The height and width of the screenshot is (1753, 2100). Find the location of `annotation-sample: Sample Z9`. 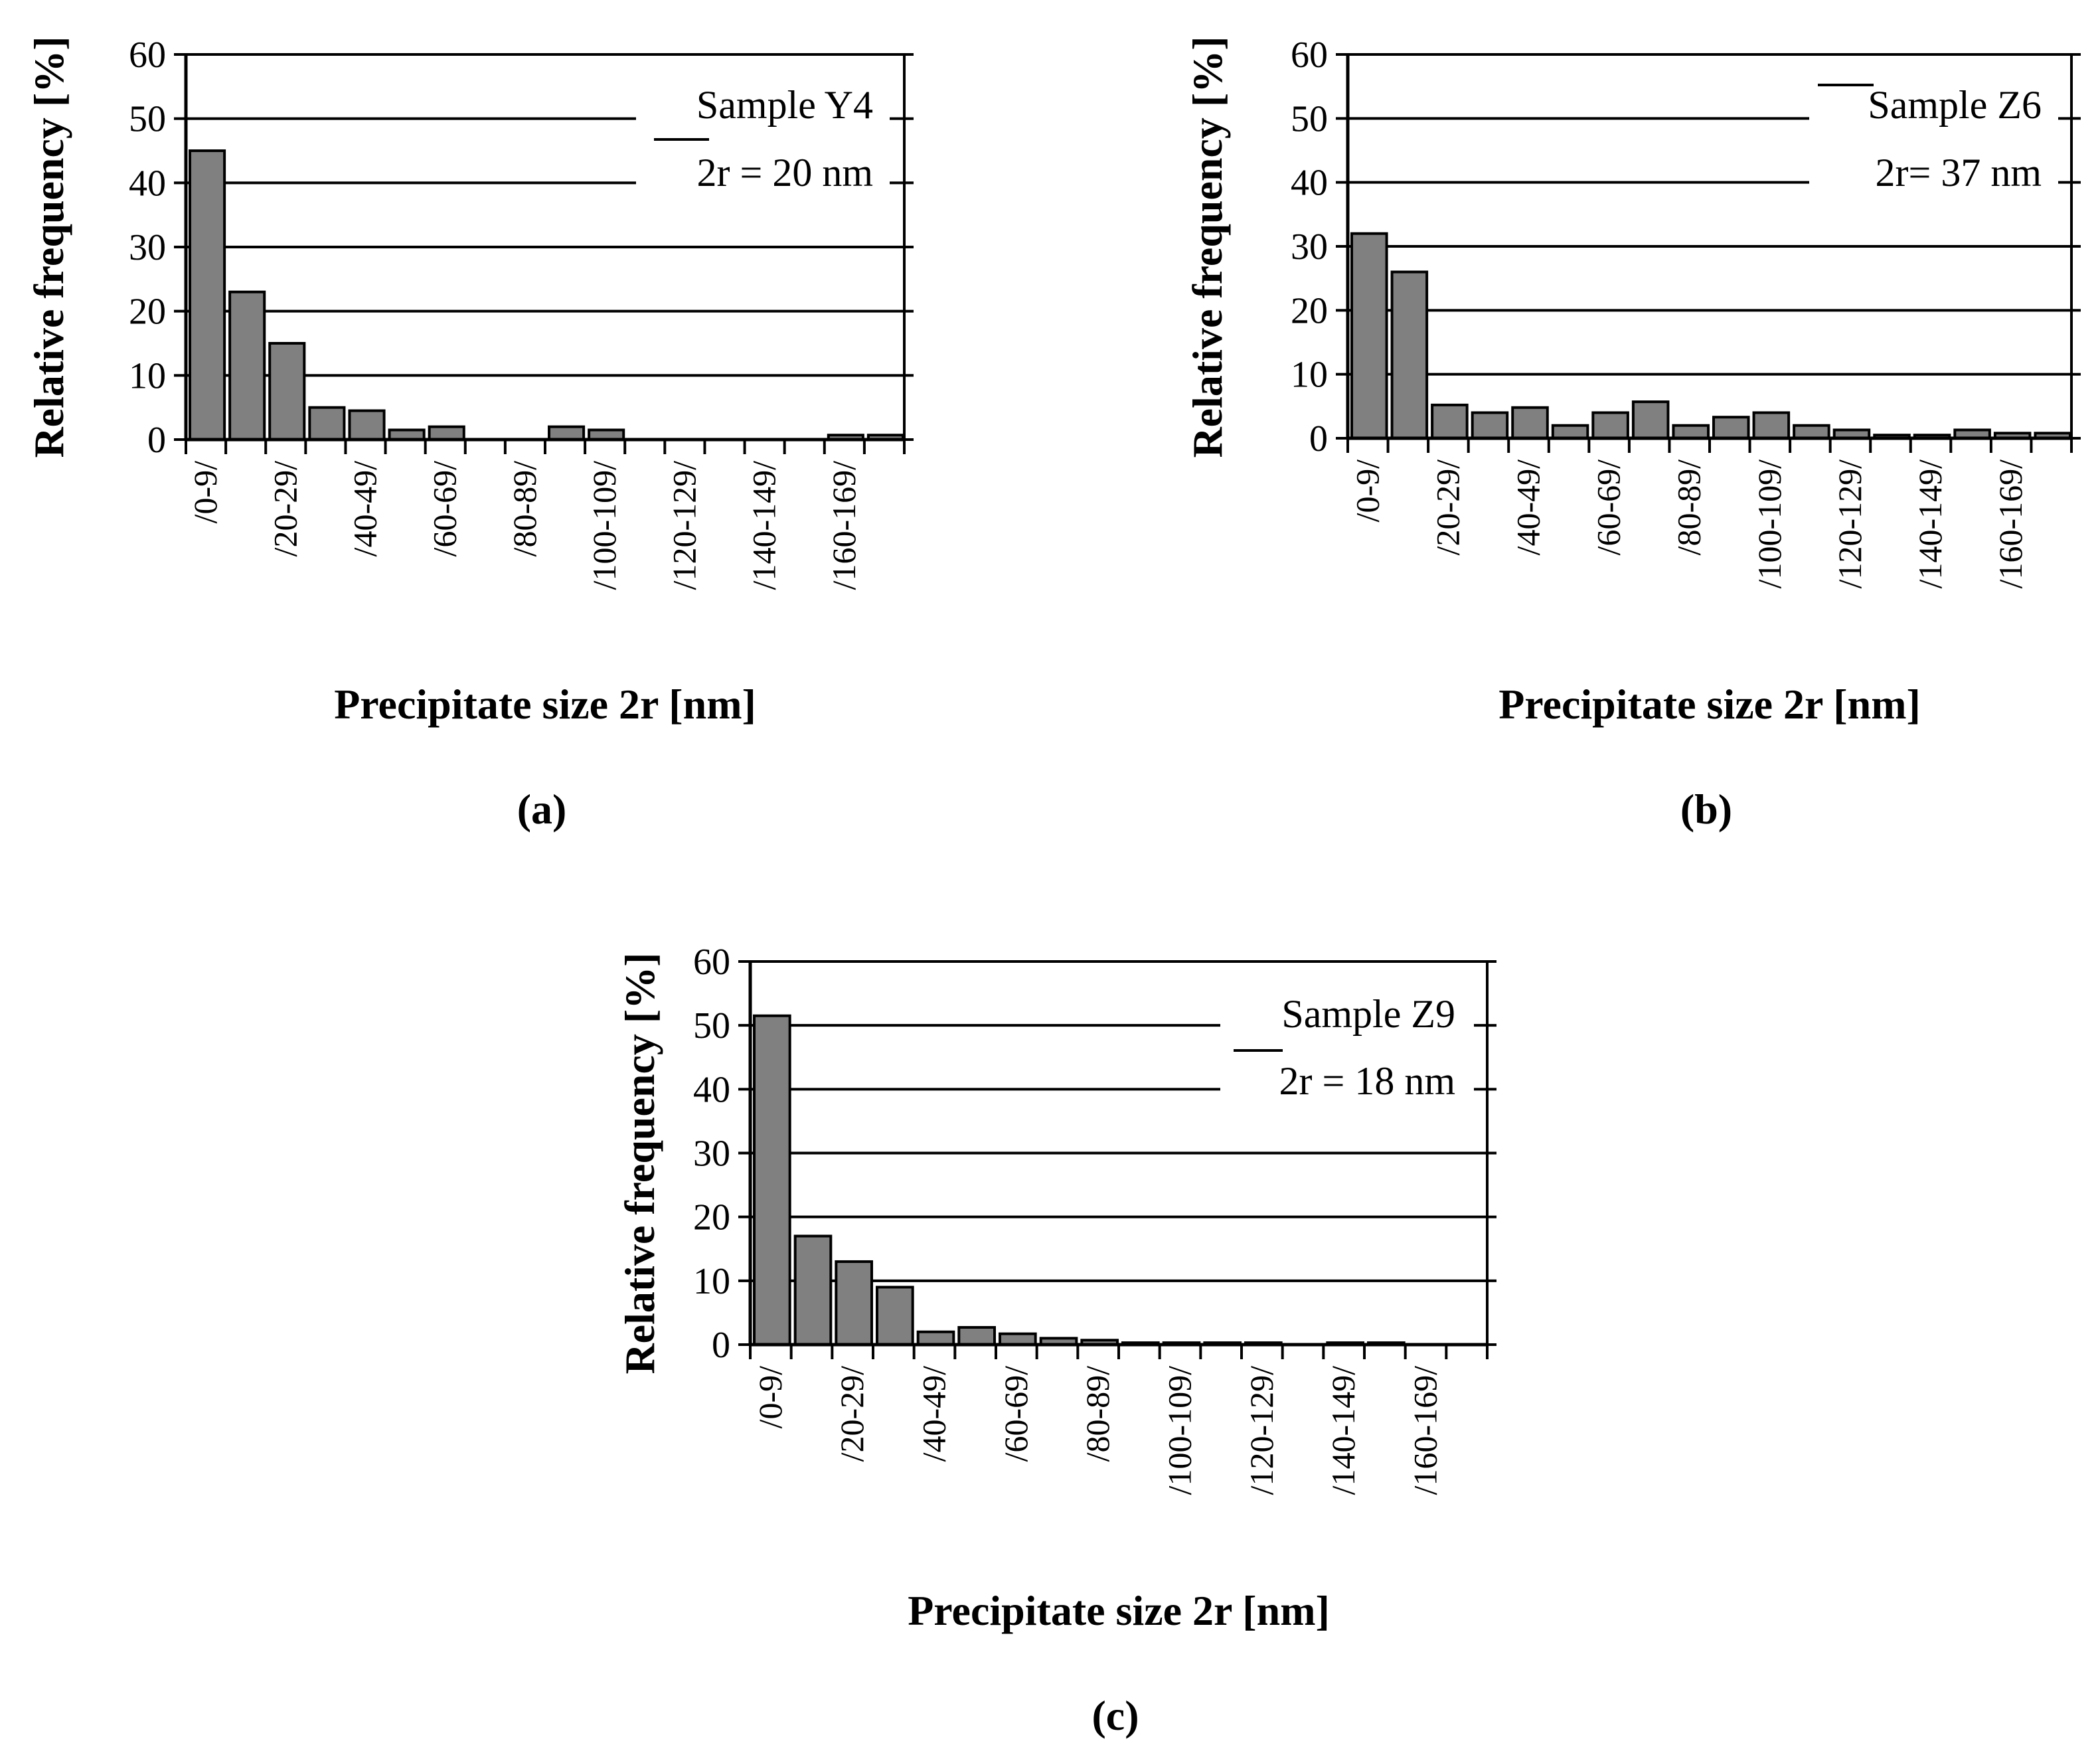

annotation-sample: Sample Z9 is located at coordinates (1368, 1014).